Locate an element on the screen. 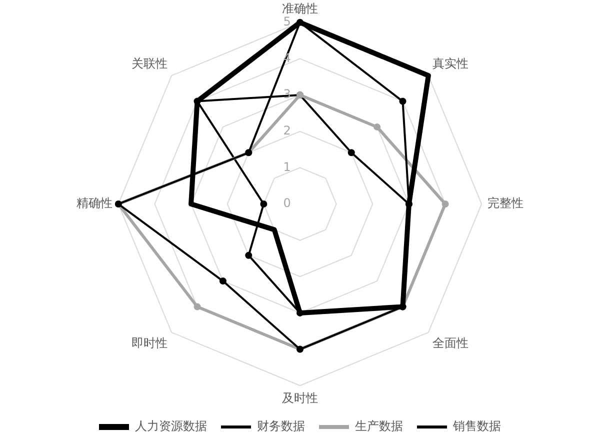 This screenshot has height=443, width=600. y-tick-label: 1 is located at coordinates (287, 167).